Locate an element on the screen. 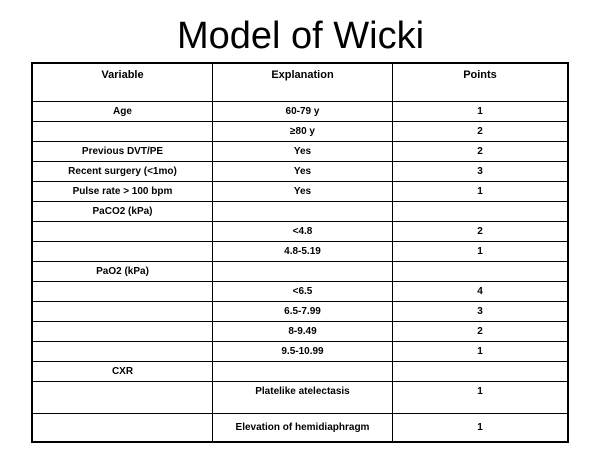  cell-explanation: <4.8 is located at coordinates (302, 231).